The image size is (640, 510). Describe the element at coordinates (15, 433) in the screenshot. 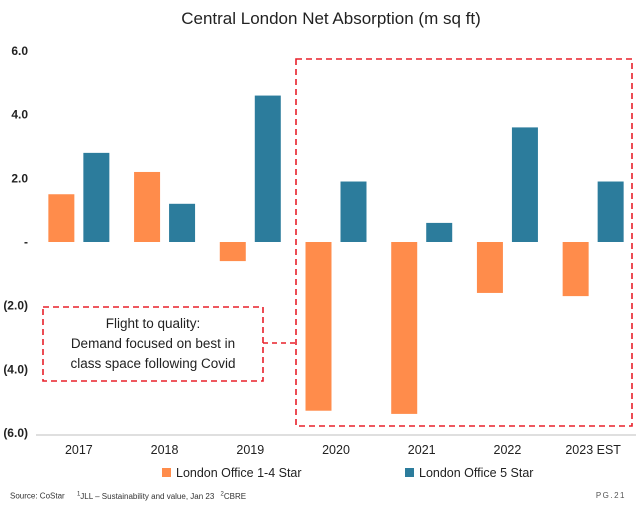

I see `y-tick-label: (6.0)` at that location.